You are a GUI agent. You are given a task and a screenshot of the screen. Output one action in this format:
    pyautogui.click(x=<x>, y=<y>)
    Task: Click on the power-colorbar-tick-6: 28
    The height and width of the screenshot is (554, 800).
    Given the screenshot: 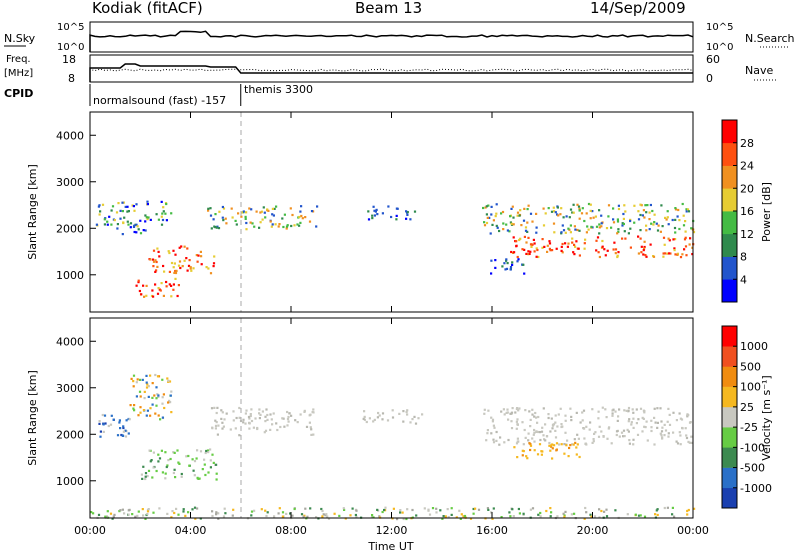 What is the action you would take?
    pyautogui.click(x=747, y=143)
    